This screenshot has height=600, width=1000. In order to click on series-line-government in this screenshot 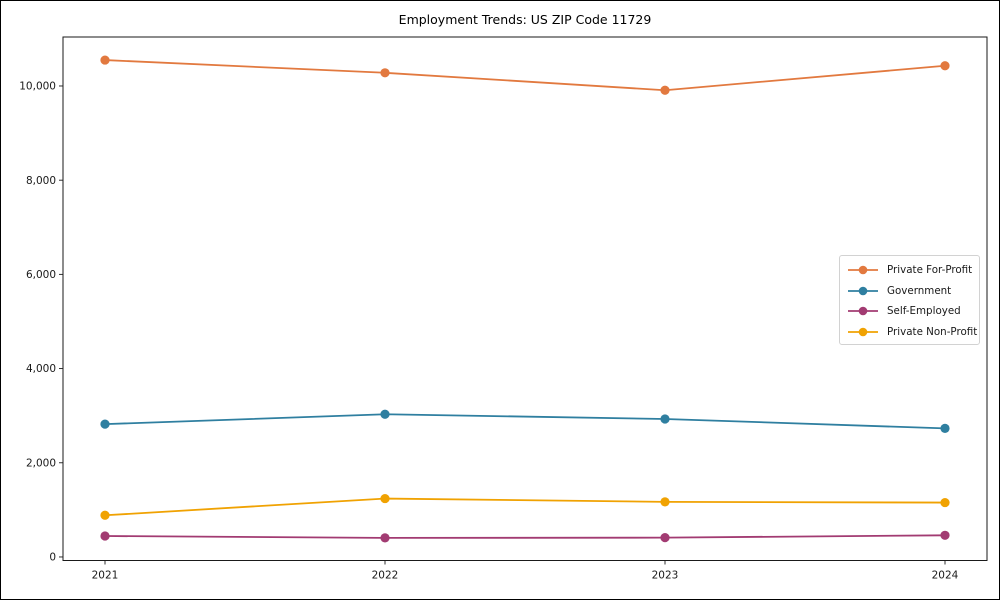, I will do `click(525, 421)`.